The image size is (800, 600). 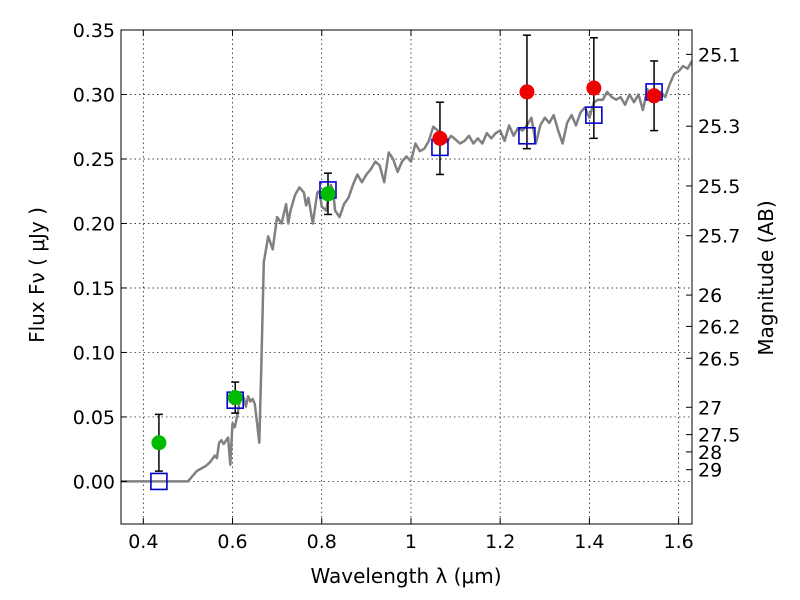 What do you see at coordinates (94, 482) in the screenshot?
I see `y-tick-label: 0.00` at bounding box center [94, 482].